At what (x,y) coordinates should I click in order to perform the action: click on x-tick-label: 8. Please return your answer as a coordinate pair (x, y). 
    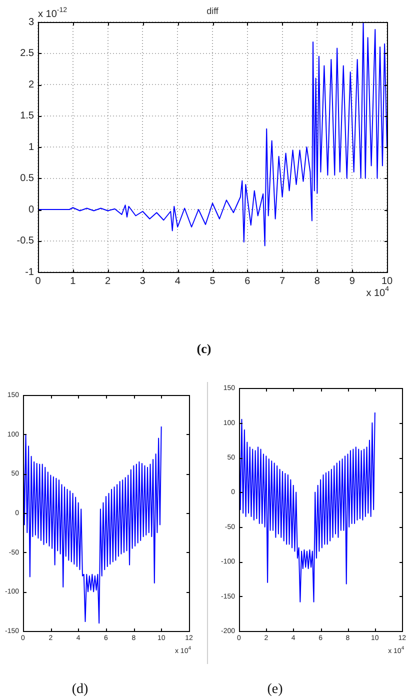
    Looking at the image, I should click on (317, 281).